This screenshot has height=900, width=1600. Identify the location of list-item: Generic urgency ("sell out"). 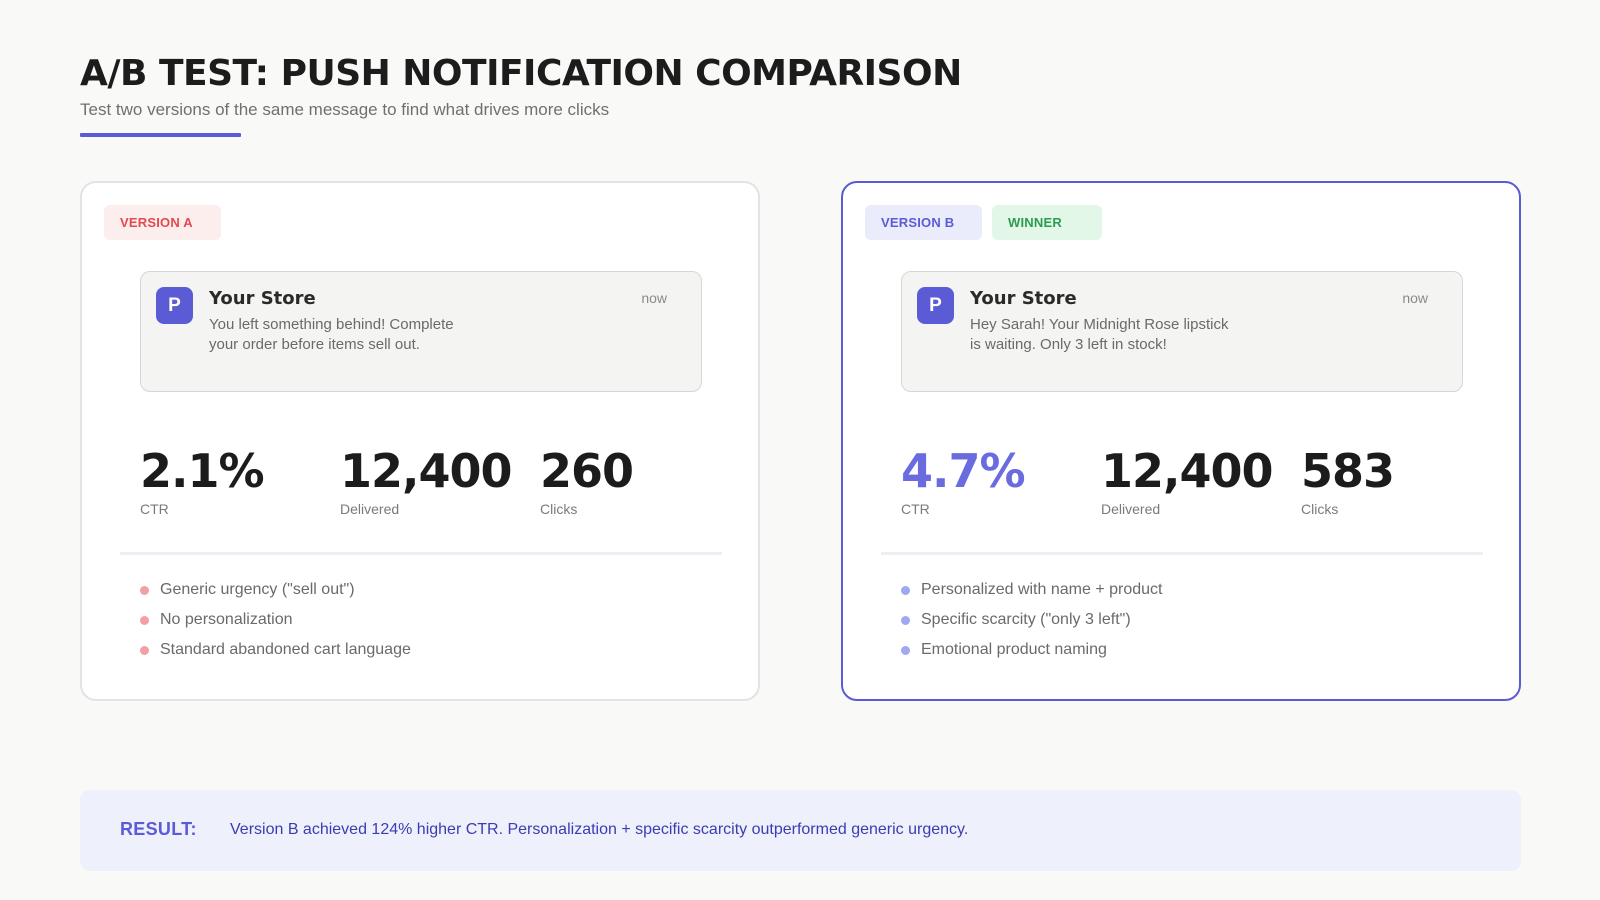
(275, 594).